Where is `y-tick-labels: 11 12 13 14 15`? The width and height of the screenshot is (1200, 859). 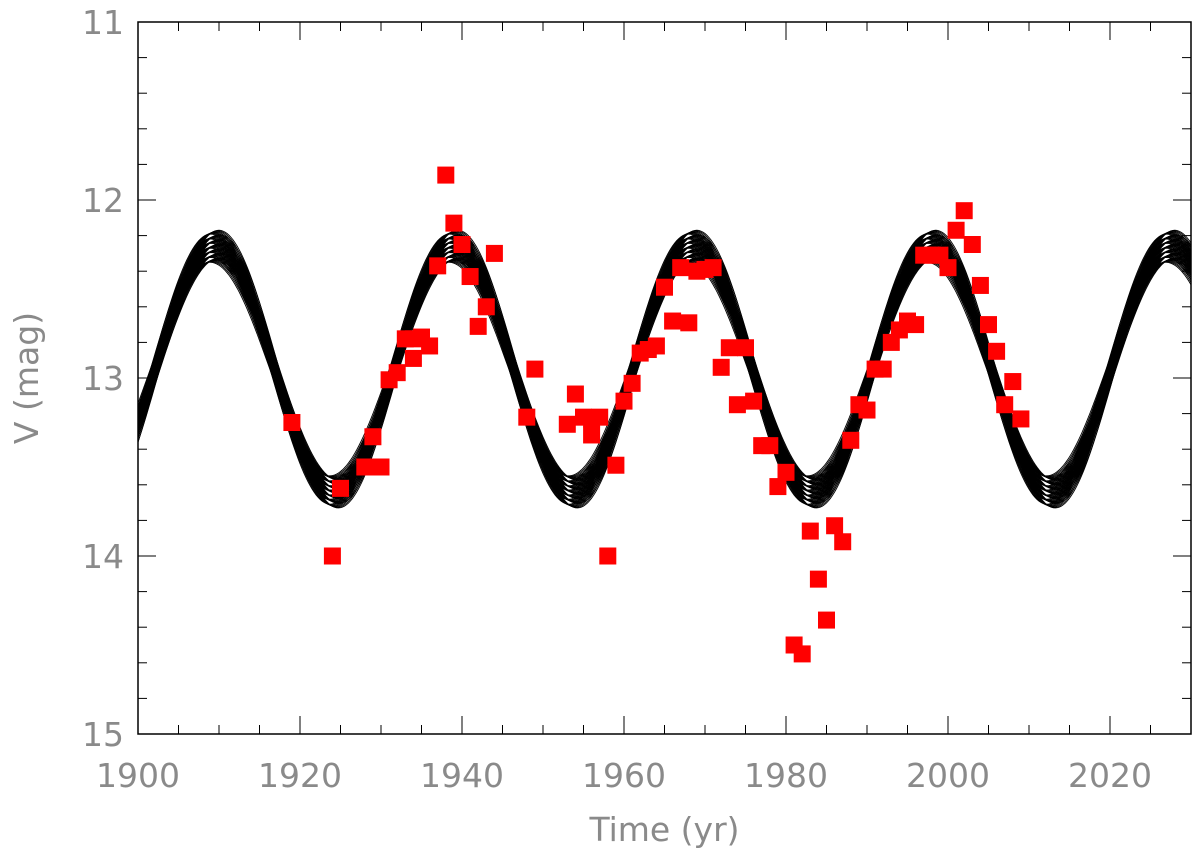 y-tick-labels: 11 12 13 14 15 is located at coordinates (103, 378).